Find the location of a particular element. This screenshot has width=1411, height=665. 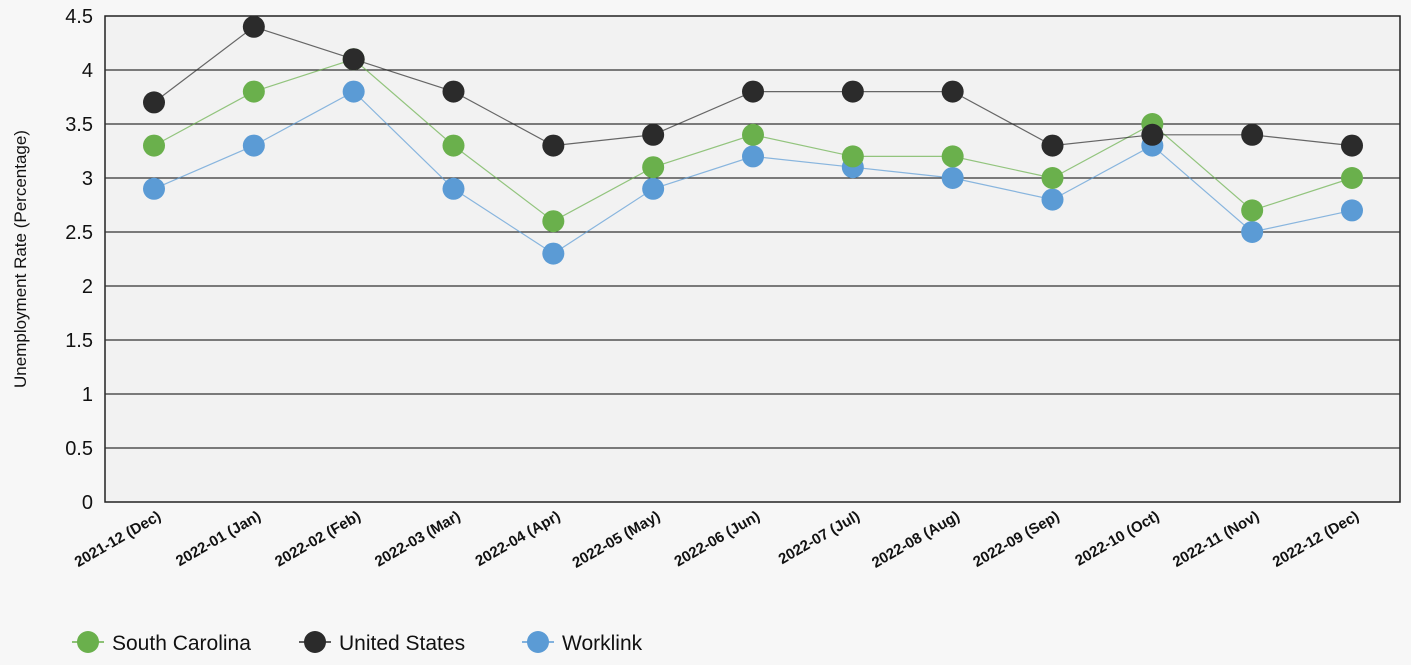

y-tick-label: 2.5 is located at coordinates (79, 233).